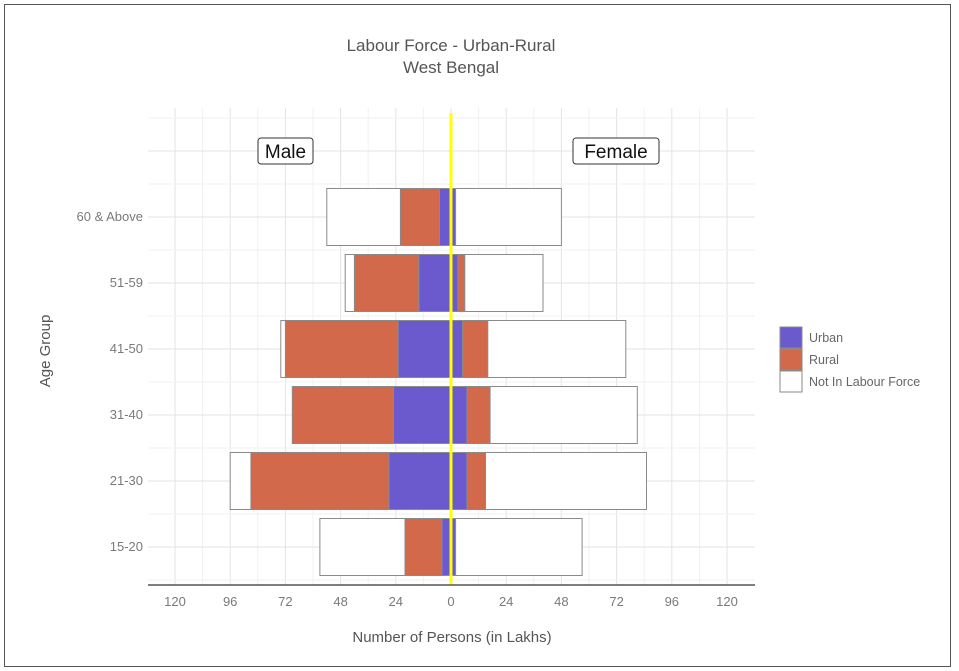 The image size is (959, 671). Describe the element at coordinates (864, 382) in the screenshot. I see `legend-label: Not In Labour Force` at that location.